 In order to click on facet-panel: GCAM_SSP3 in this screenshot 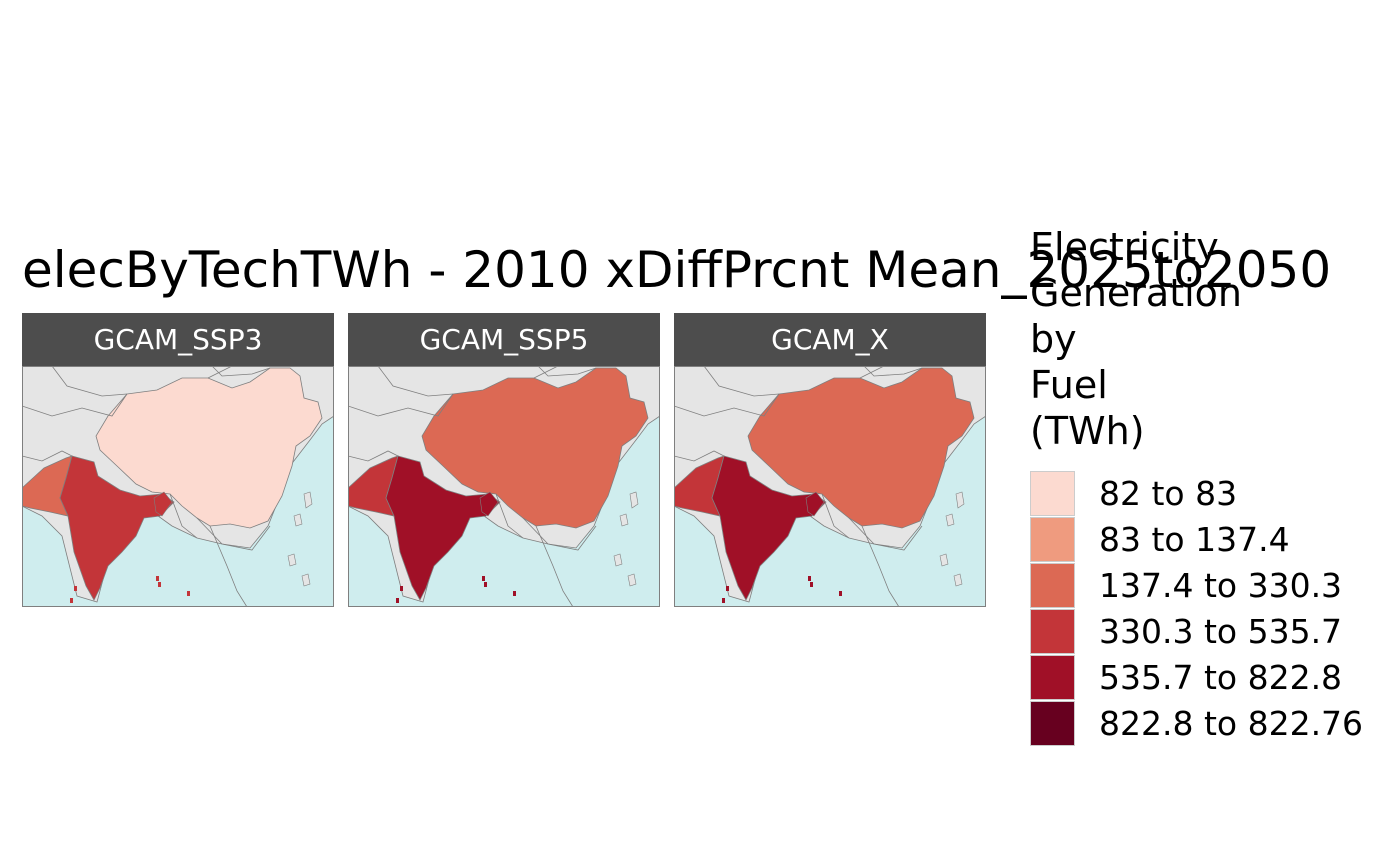, I will do `click(178, 460)`.